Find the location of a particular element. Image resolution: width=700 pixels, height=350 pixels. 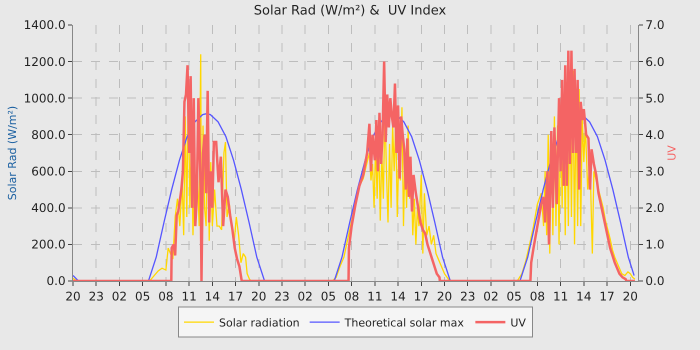

y2-tick-label: 0.0 is located at coordinates (654, 281).